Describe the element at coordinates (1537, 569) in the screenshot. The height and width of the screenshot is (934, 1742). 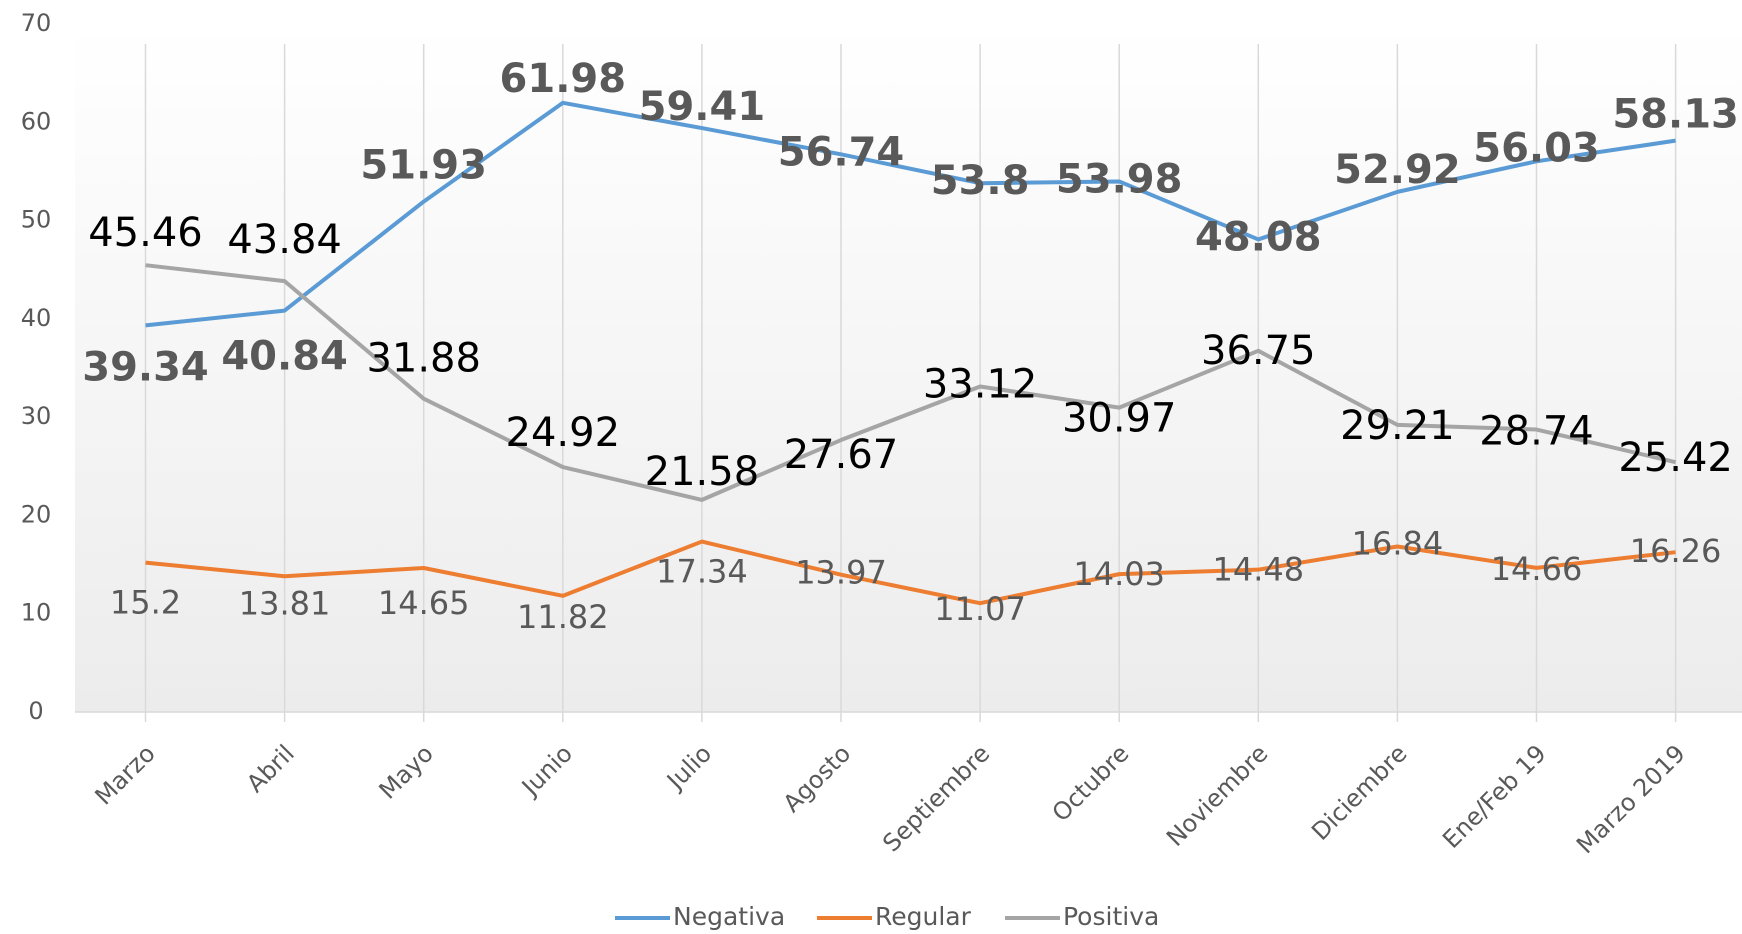
I see `data-label: 14.66` at that location.